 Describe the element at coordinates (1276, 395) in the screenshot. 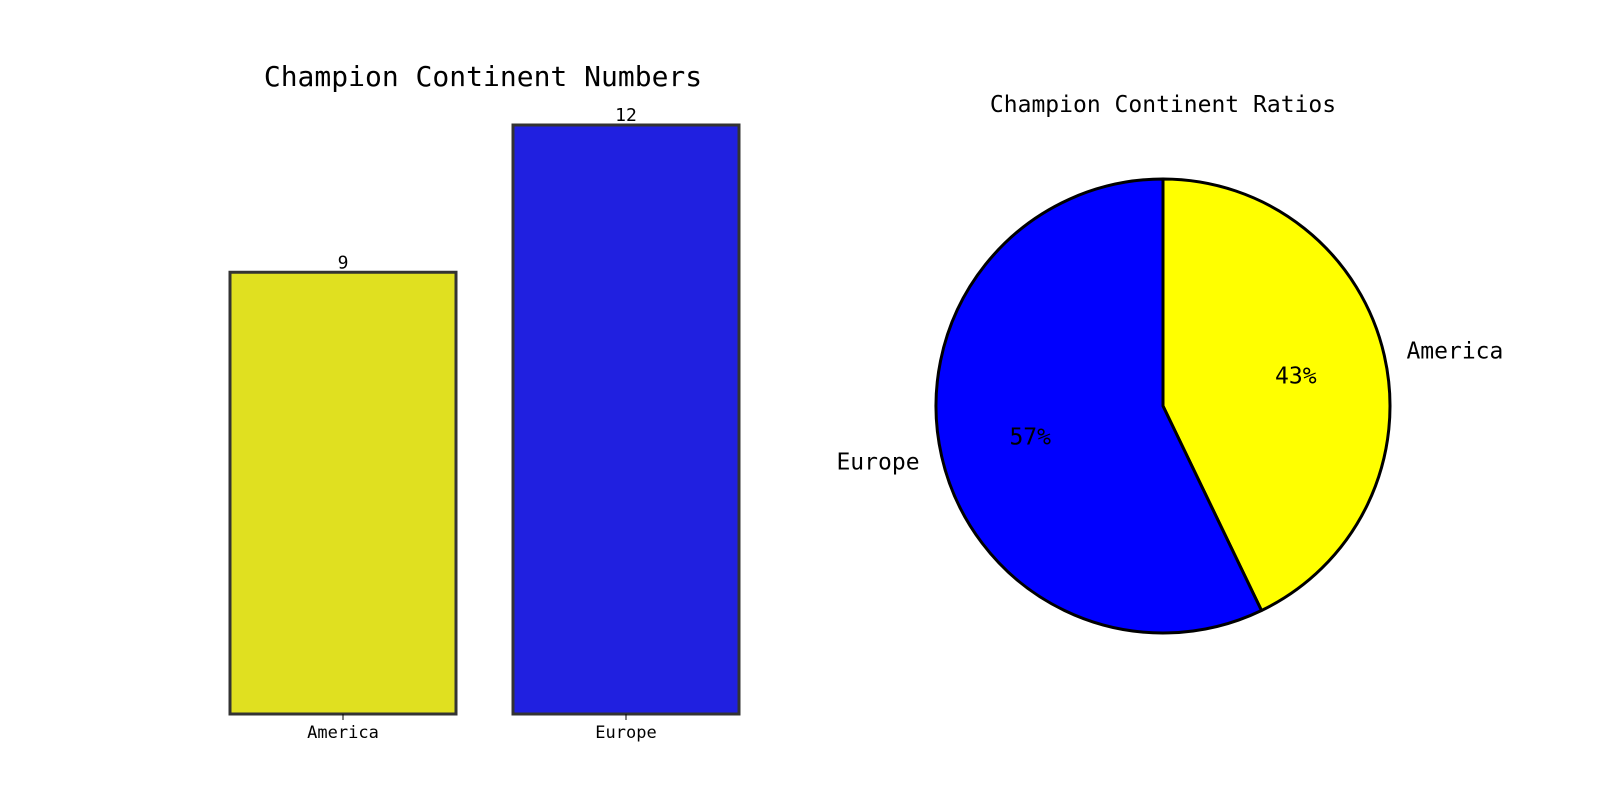

I see `pie-slice-america` at that location.